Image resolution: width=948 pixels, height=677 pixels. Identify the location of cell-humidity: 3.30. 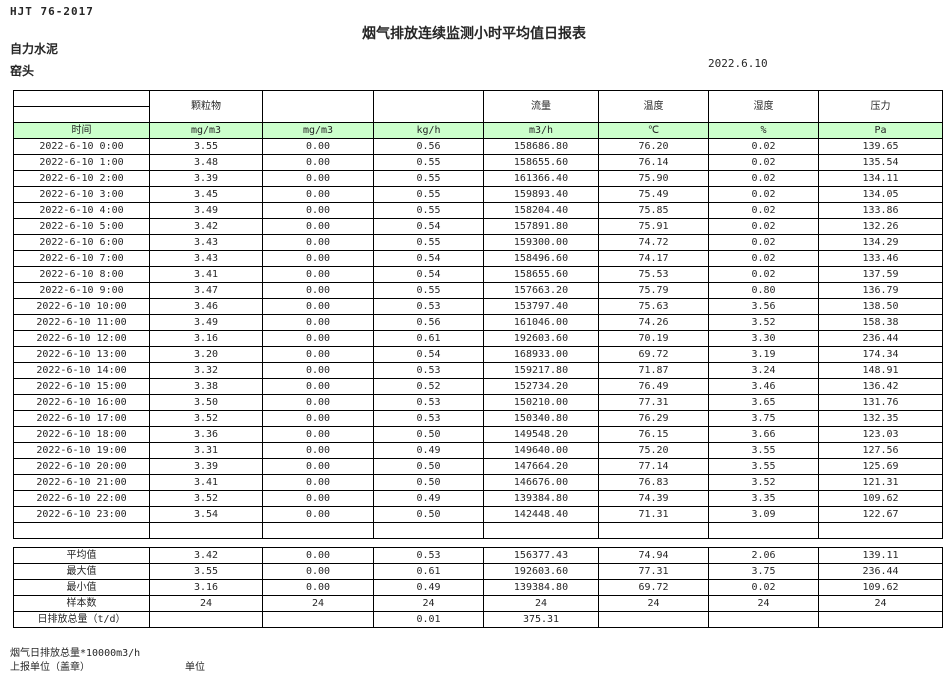
(763, 338).